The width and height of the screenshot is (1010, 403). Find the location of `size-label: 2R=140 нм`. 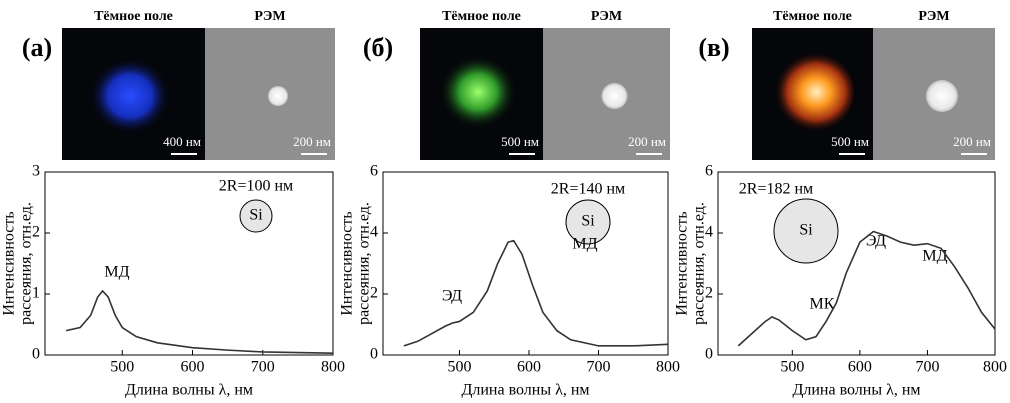

size-label: 2R=140 нм is located at coordinates (588, 189).